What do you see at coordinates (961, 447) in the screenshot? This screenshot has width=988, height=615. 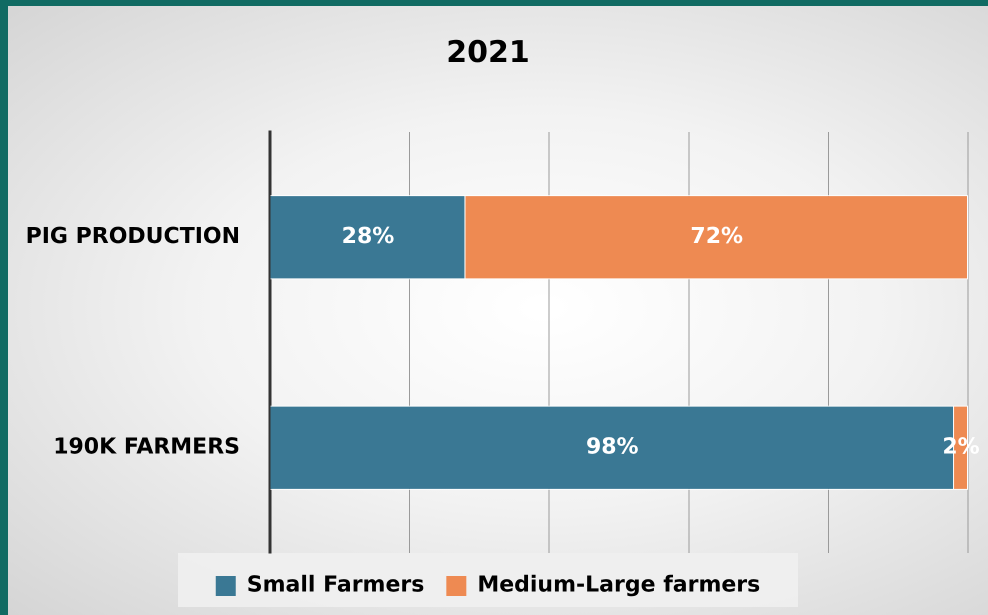 I see `data-label: 2%` at bounding box center [961, 447].